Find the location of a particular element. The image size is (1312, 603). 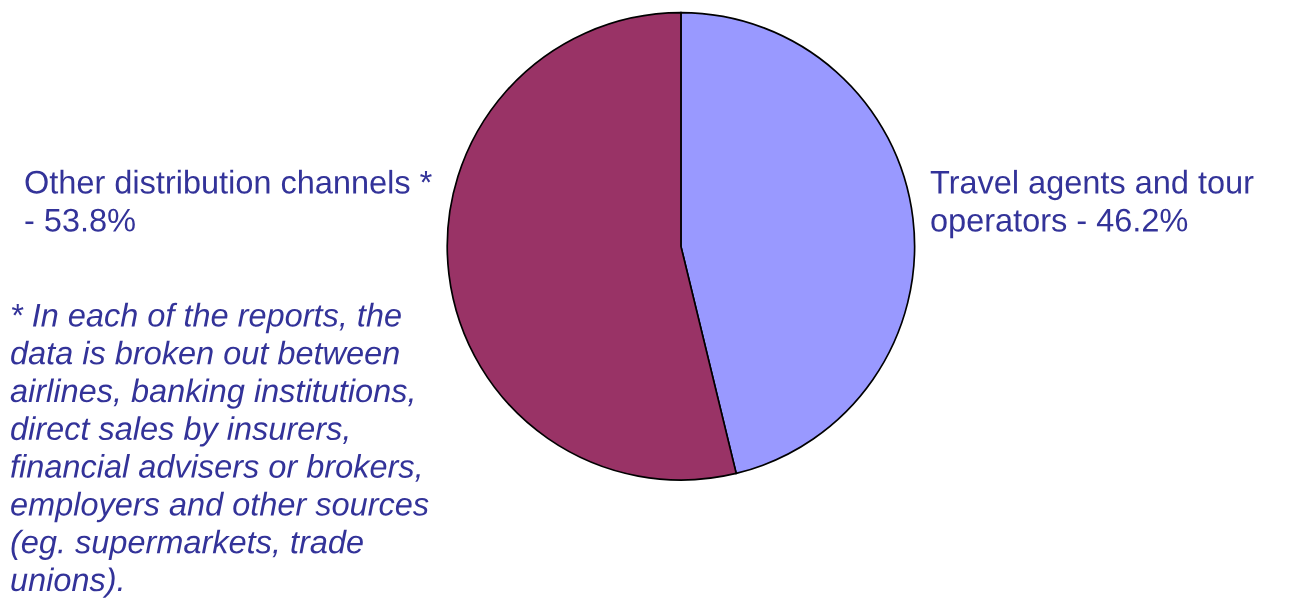

slice-label: Travel agents and tour operators - 46.2% is located at coordinates (1092, 204).